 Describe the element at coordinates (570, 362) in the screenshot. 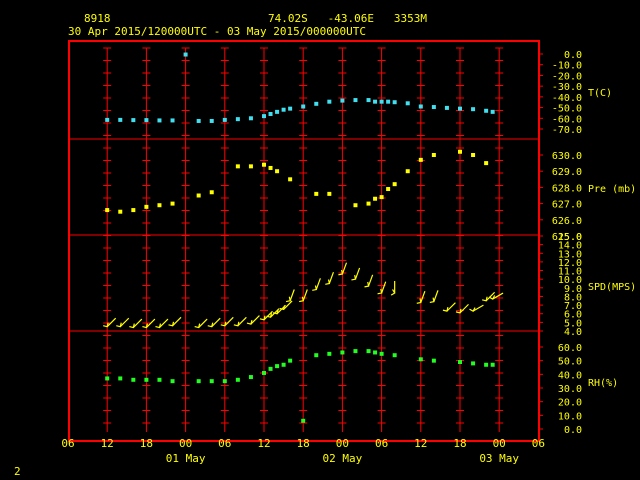

I see `y-tick-label: 50.0` at that location.